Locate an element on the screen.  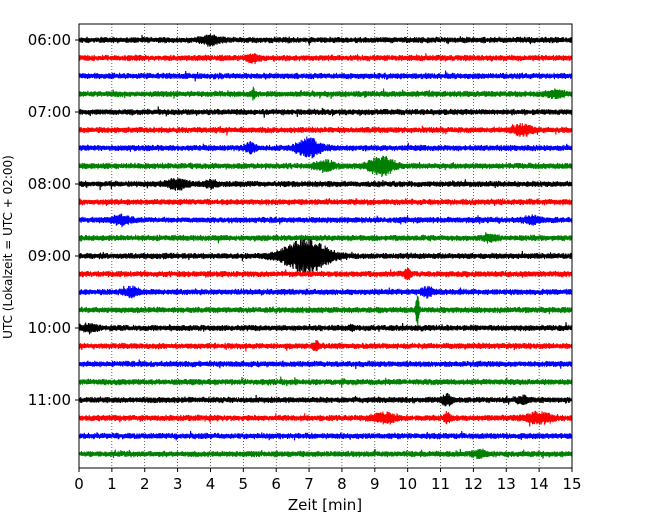
x-tick-label-3: 3 is located at coordinates (178, 484).